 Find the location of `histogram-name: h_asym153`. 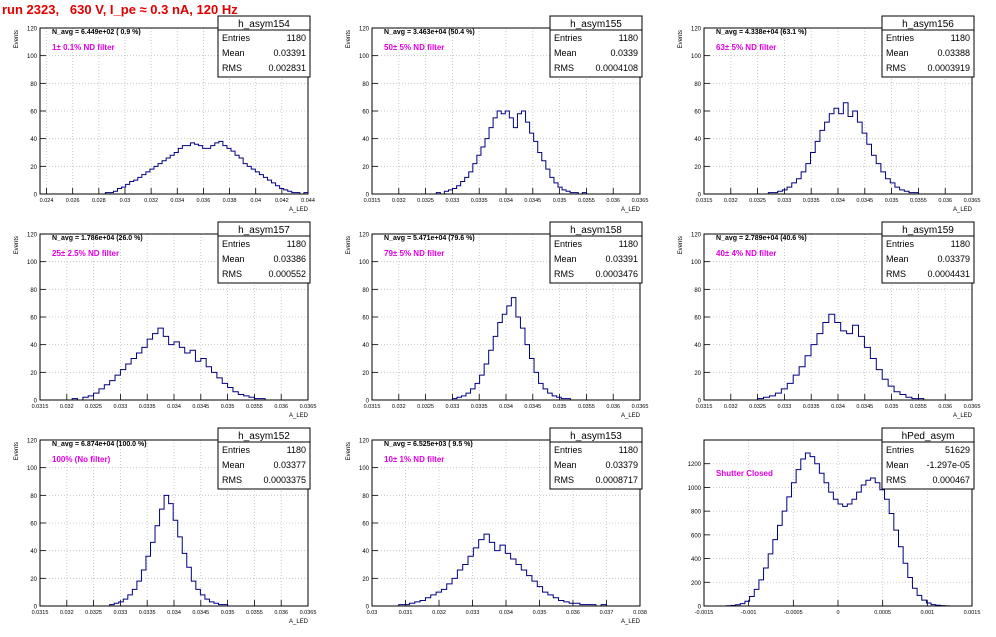

histogram-name: h_asym153 is located at coordinates (596, 436).